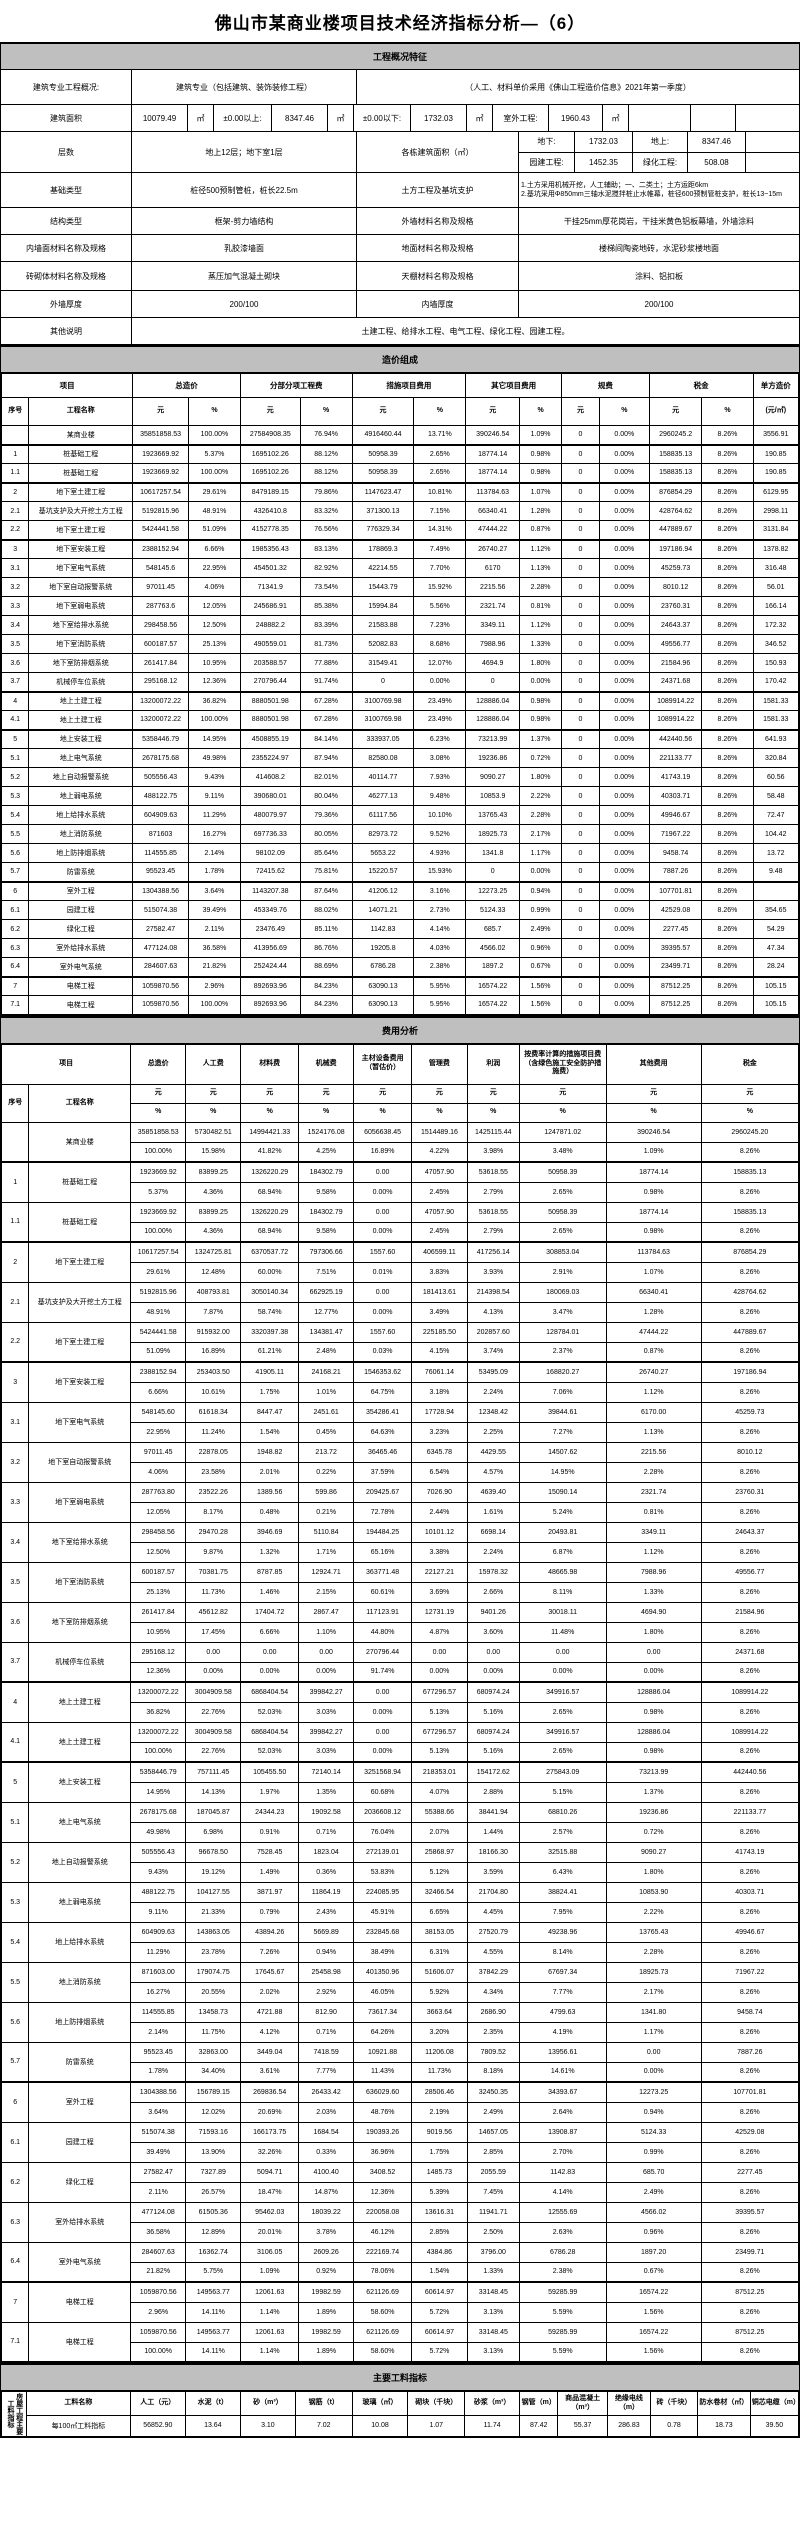  Describe the element at coordinates (493, 1352) in the screenshot. I see `ca-pct-cell: 3.74%` at that location.